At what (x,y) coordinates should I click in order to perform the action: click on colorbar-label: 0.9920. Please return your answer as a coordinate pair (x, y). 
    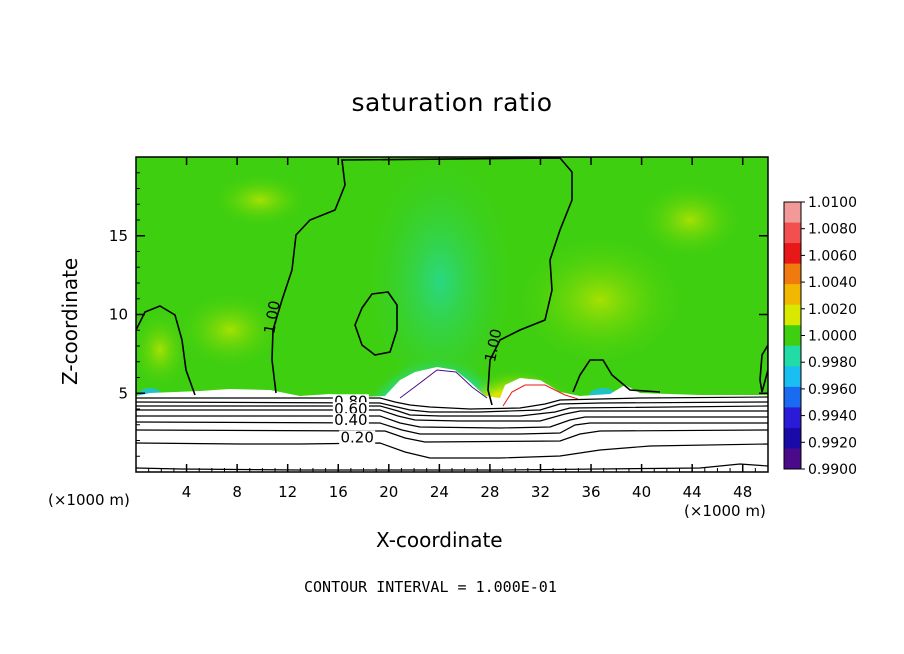
    Looking at the image, I should click on (832, 443).